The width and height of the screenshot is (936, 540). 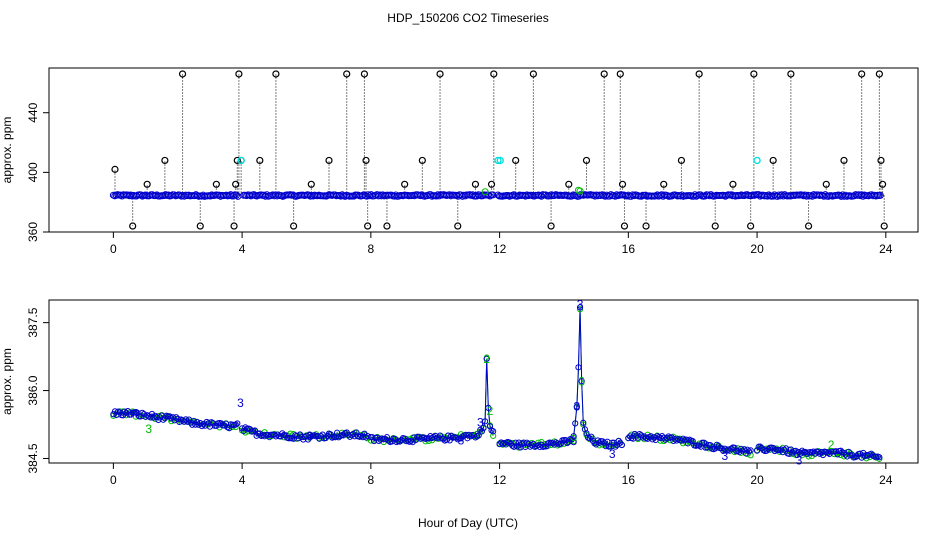 I want to click on x-tick-label: 4, so click(x=242, y=480).